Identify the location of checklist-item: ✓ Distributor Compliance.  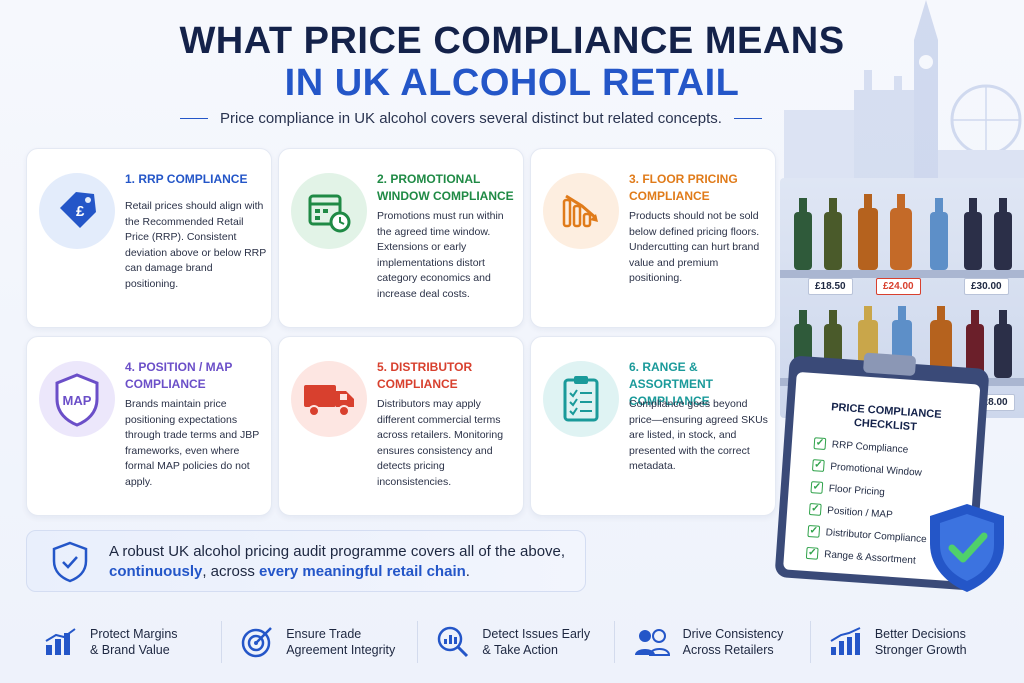
(867, 534).